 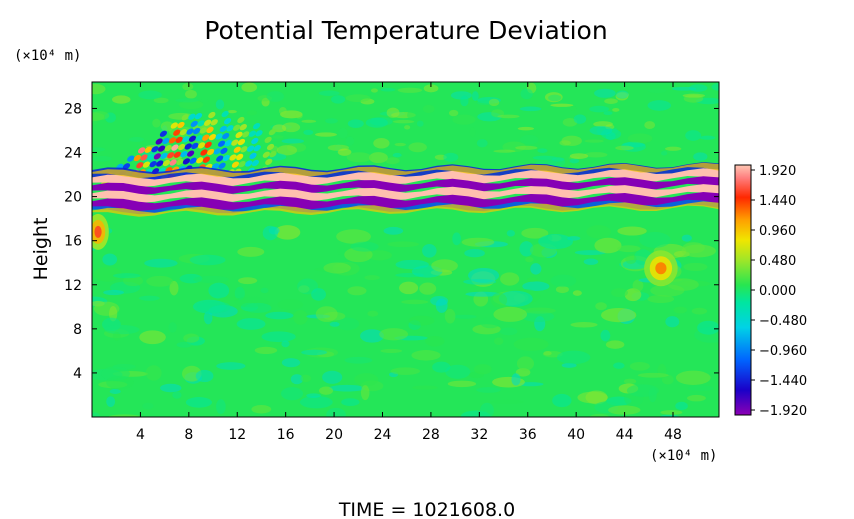 What do you see at coordinates (77, 374) in the screenshot?
I see `y-tick-label: 4` at bounding box center [77, 374].